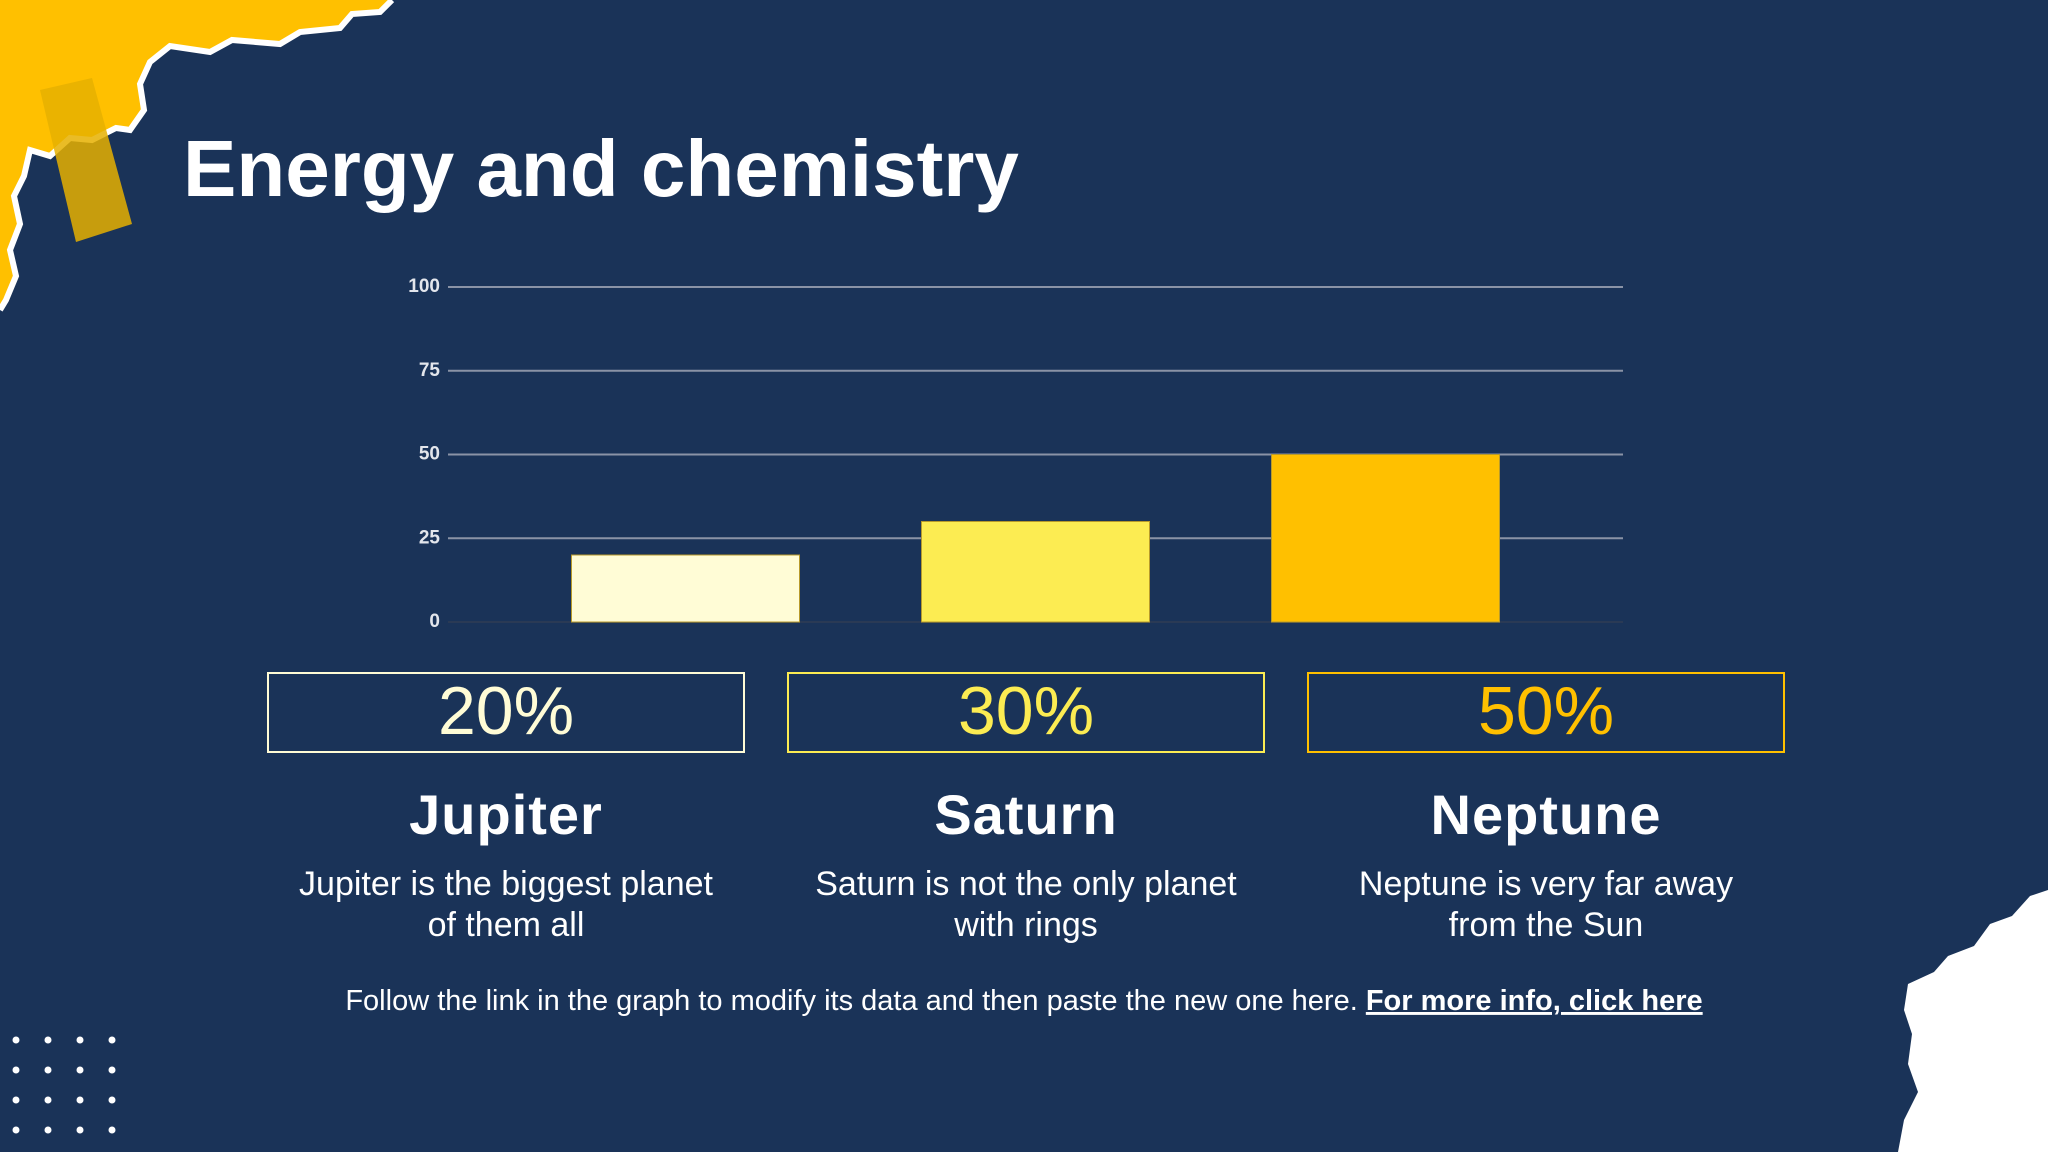  Describe the element at coordinates (1025, 814) in the screenshot. I see `category-name: Saturn` at that location.